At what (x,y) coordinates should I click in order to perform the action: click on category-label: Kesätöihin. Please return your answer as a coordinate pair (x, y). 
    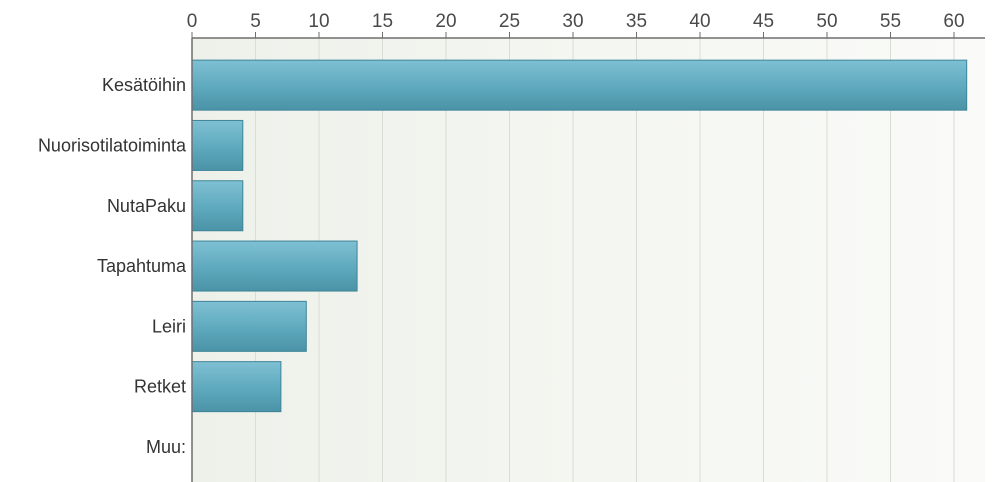
    Looking at the image, I should click on (144, 85).